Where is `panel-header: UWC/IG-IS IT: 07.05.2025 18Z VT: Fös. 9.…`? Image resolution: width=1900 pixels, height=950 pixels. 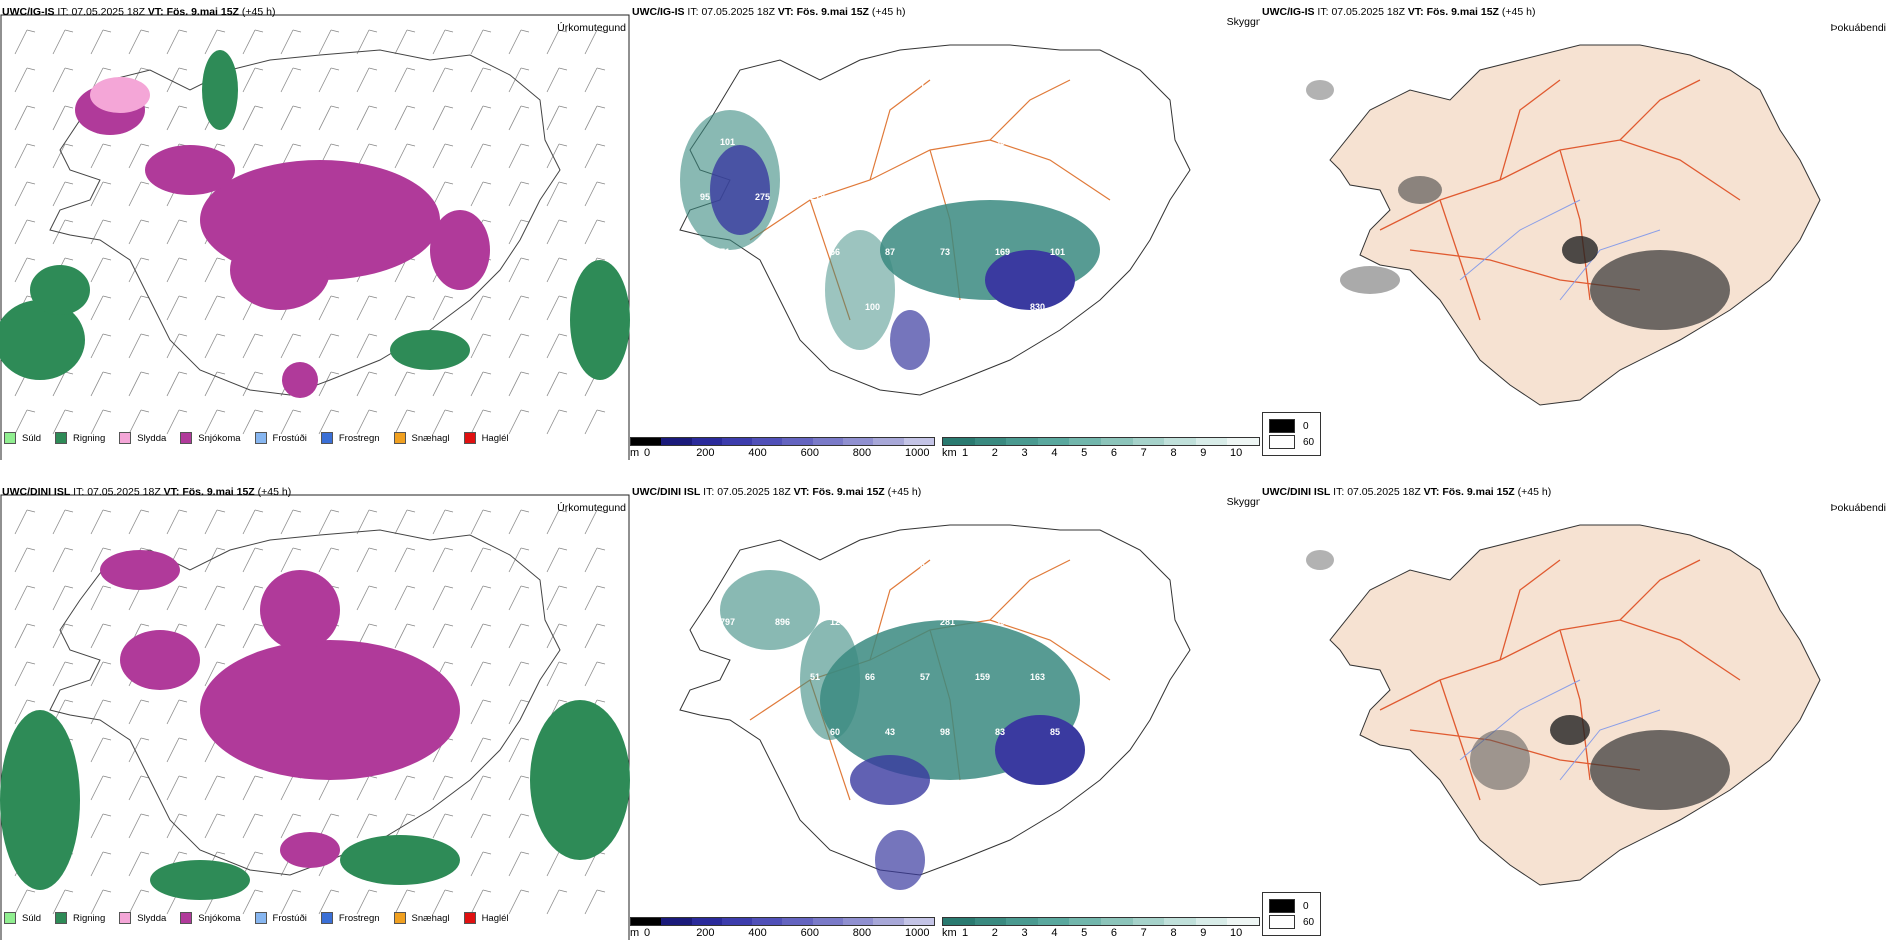
panel-header: UWC/IG-IS IT: 07.05.2025 18Z VT: Fös. 9.… is located at coordinates (139, 12).